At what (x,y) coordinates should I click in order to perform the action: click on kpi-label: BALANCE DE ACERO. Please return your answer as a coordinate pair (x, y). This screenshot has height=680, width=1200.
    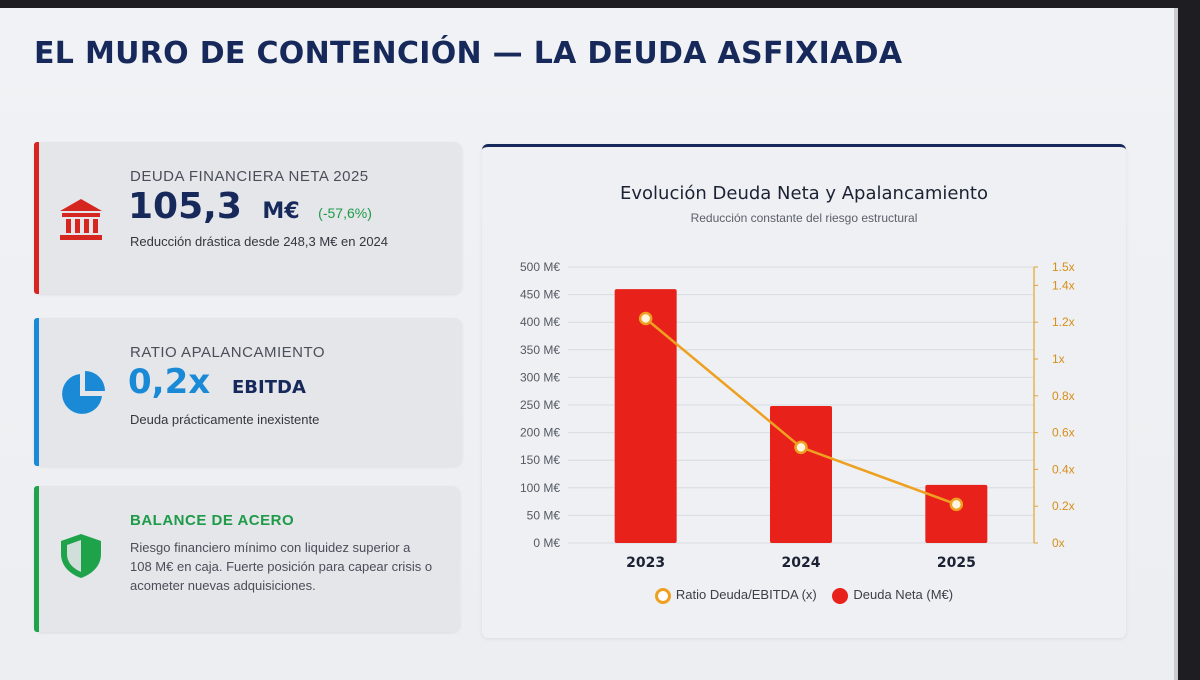
    Looking at the image, I should click on (212, 520).